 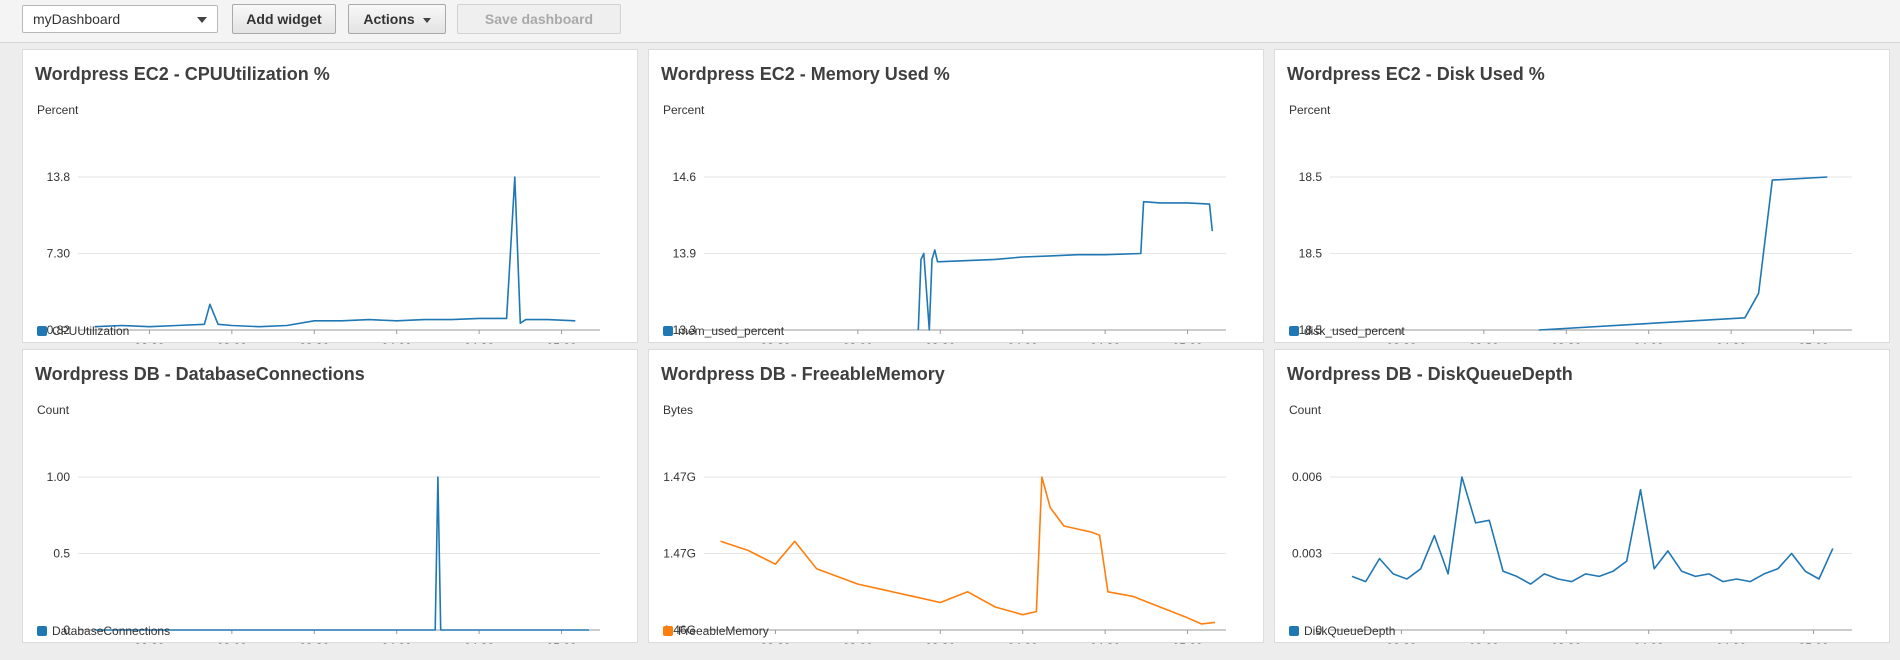 I want to click on y-tick-label: 14.6, so click(x=685, y=177).